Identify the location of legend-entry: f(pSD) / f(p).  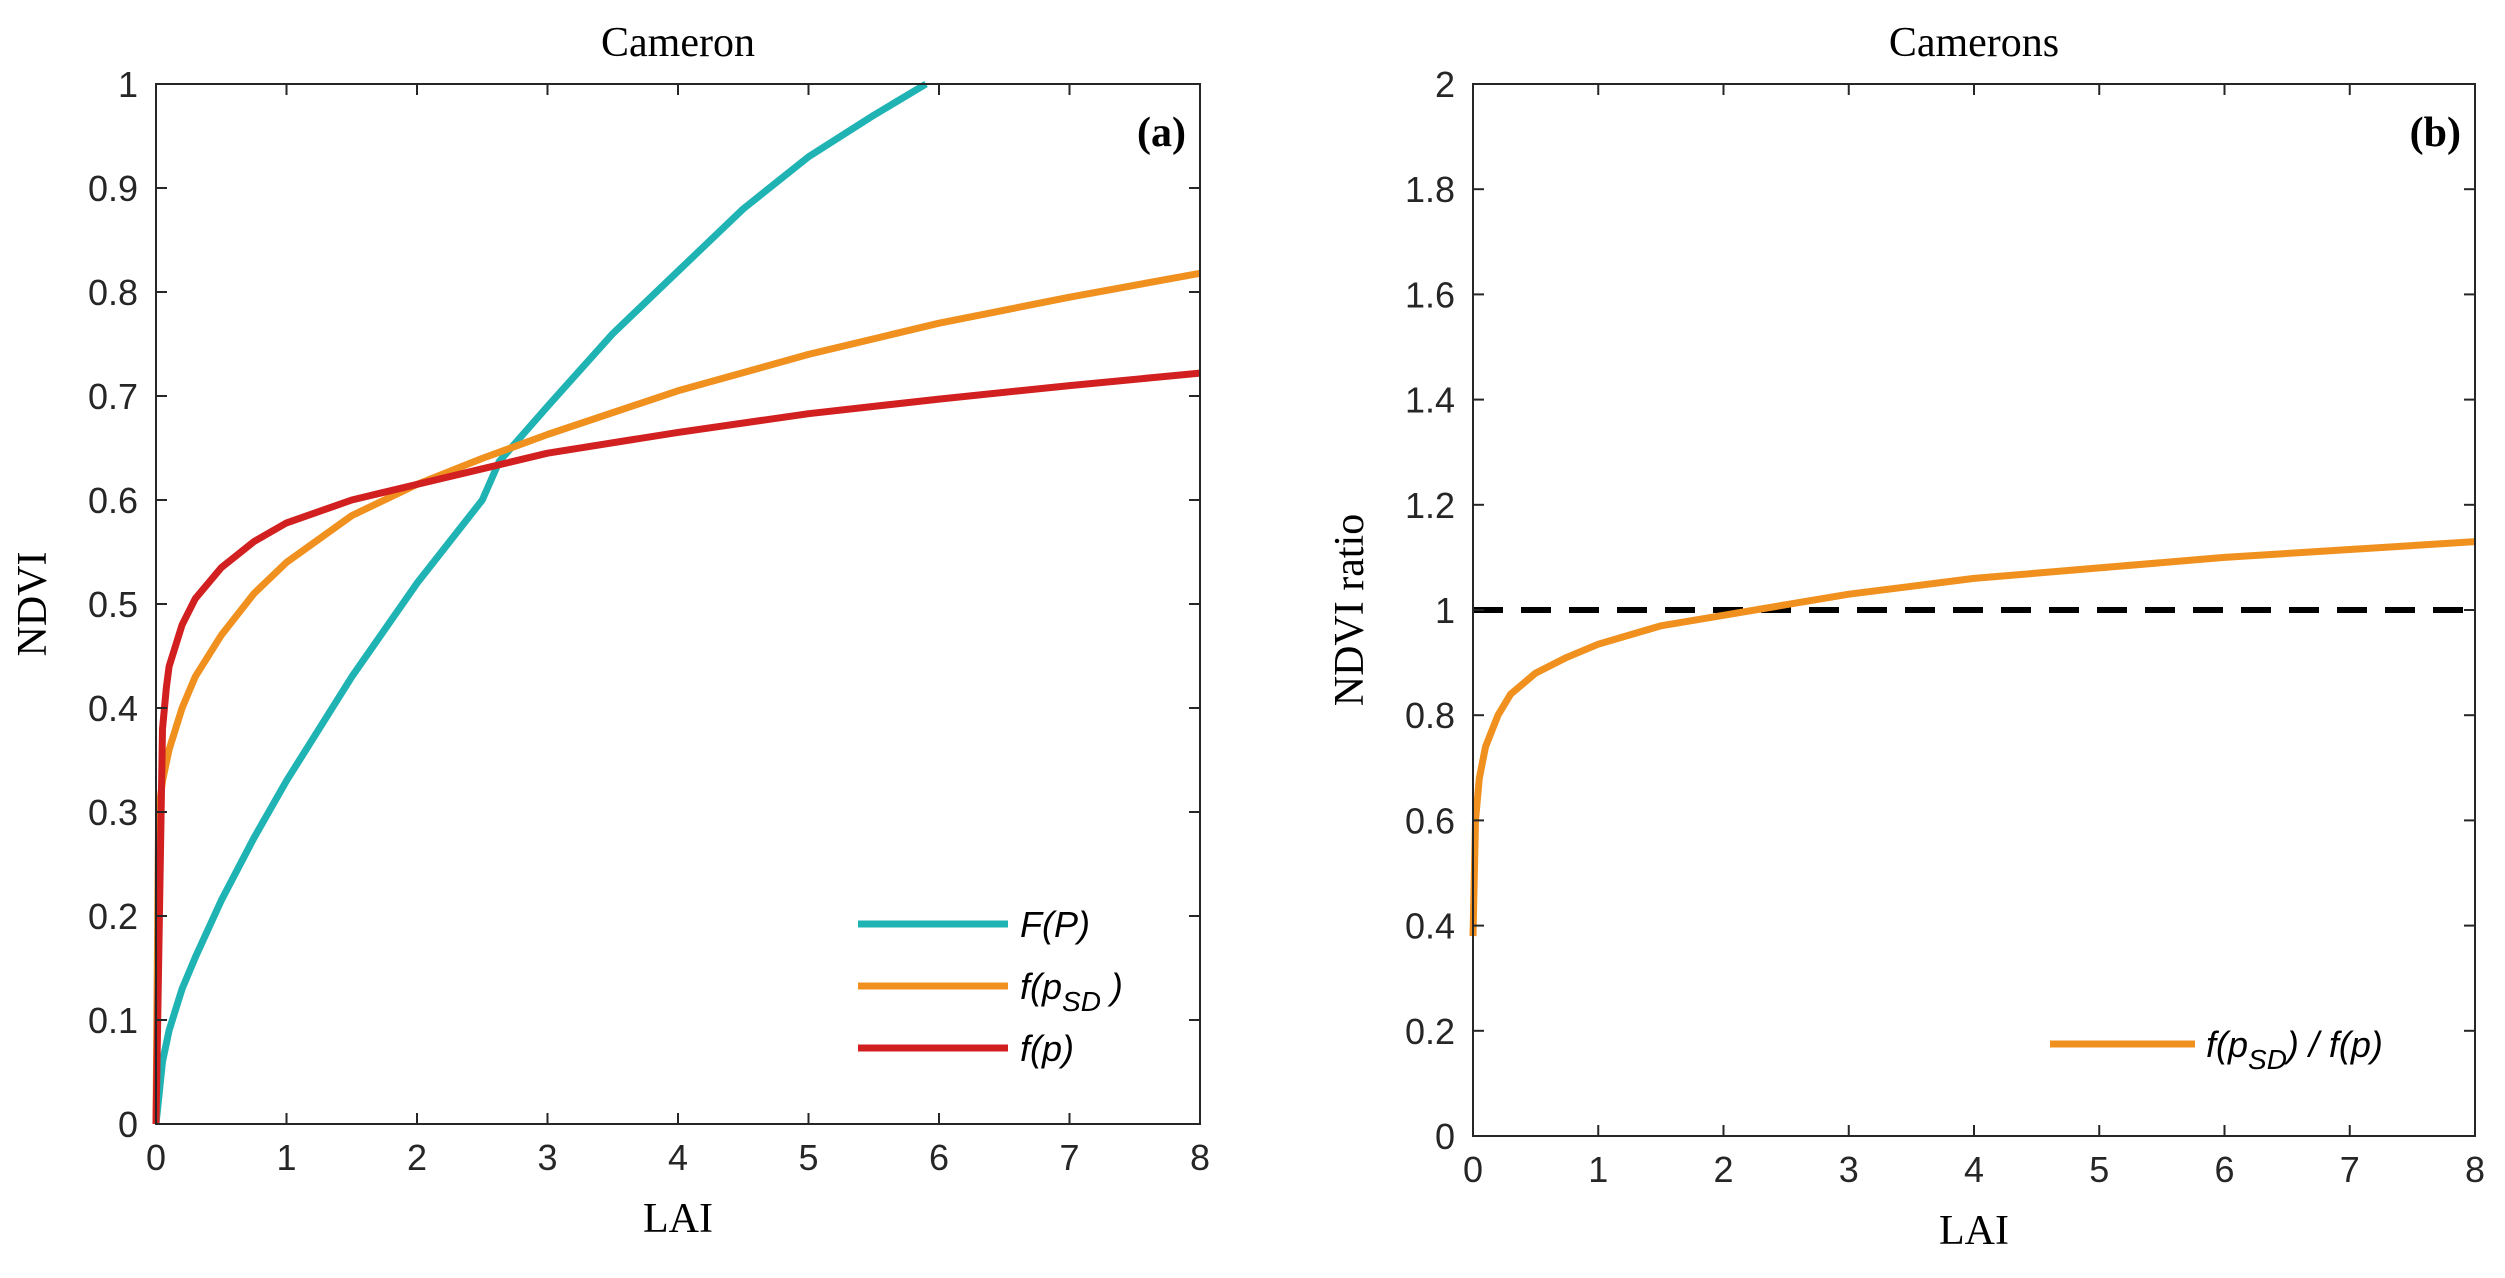
(2294, 1049).